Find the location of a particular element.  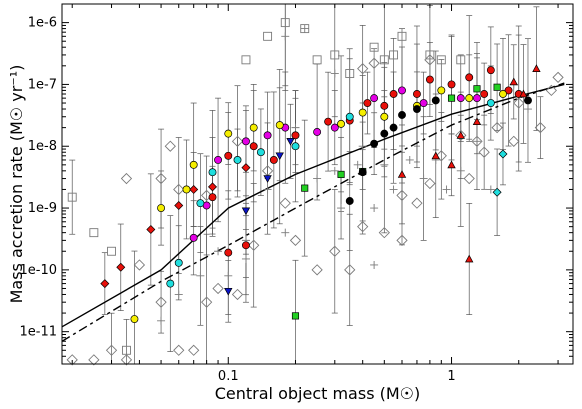

x-axis-label: Central object mass (M☉) is located at coordinates (318, 393).